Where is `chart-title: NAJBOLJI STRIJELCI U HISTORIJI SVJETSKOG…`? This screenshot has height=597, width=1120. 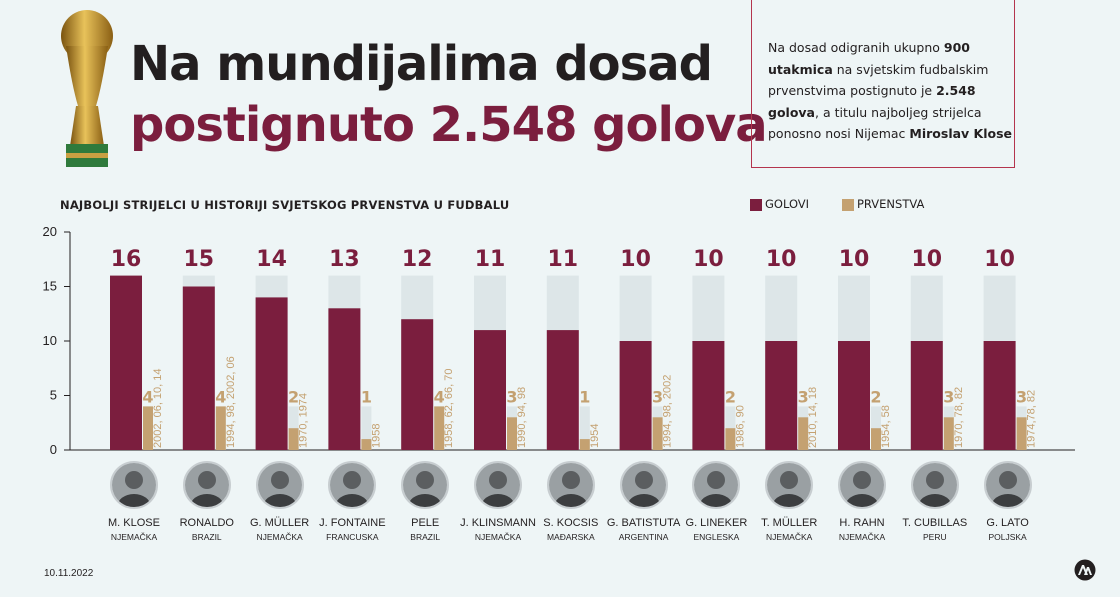 chart-title: NAJBOLJI STRIJELCI U HISTORIJI SVJETSKOG… is located at coordinates (285, 205).